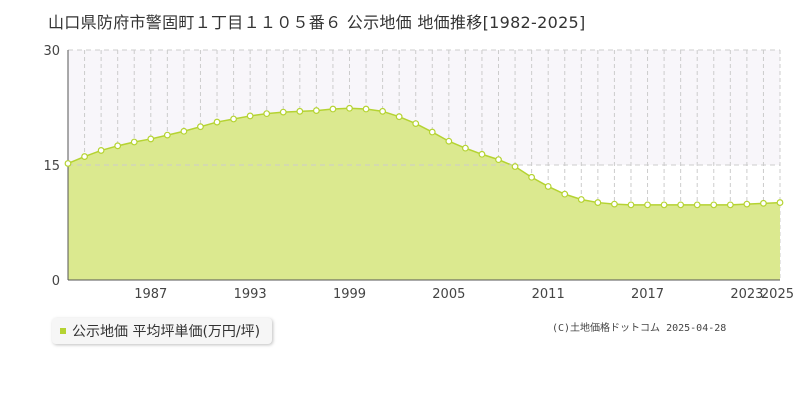 This screenshot has width=800, height=400. What do you see at coordinates (63, 331) in the screenshot?
I see `legend-marker` at bounding box center [63, 331].